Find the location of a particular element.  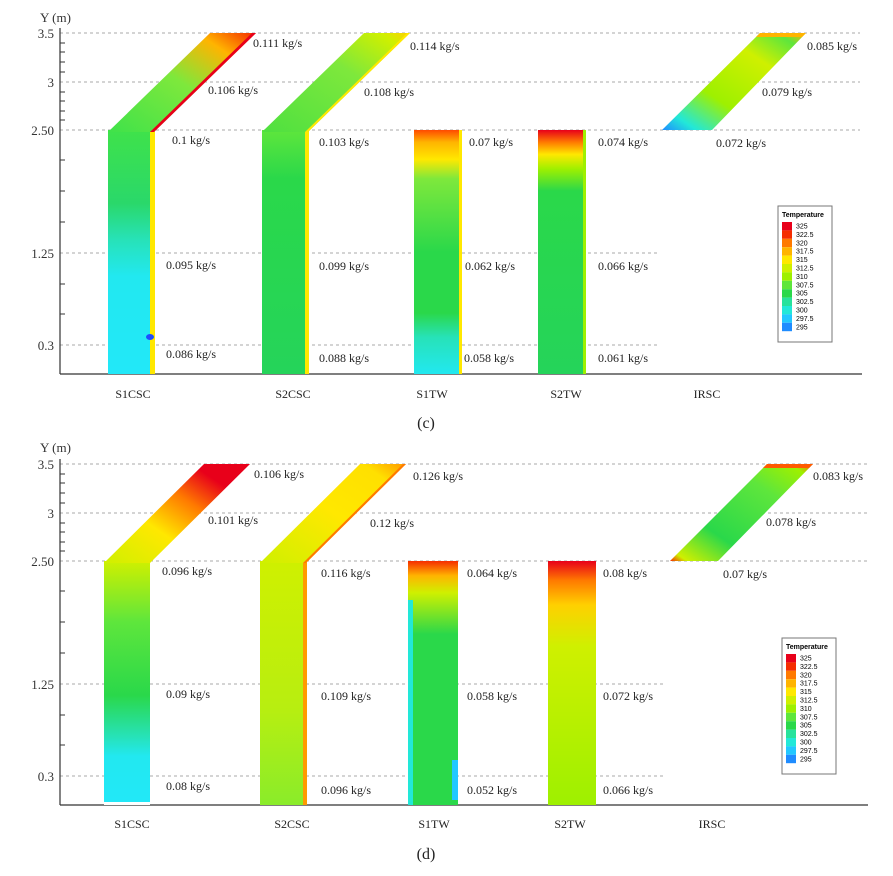

legend-value: 295 is located at coordinates (802, 327).